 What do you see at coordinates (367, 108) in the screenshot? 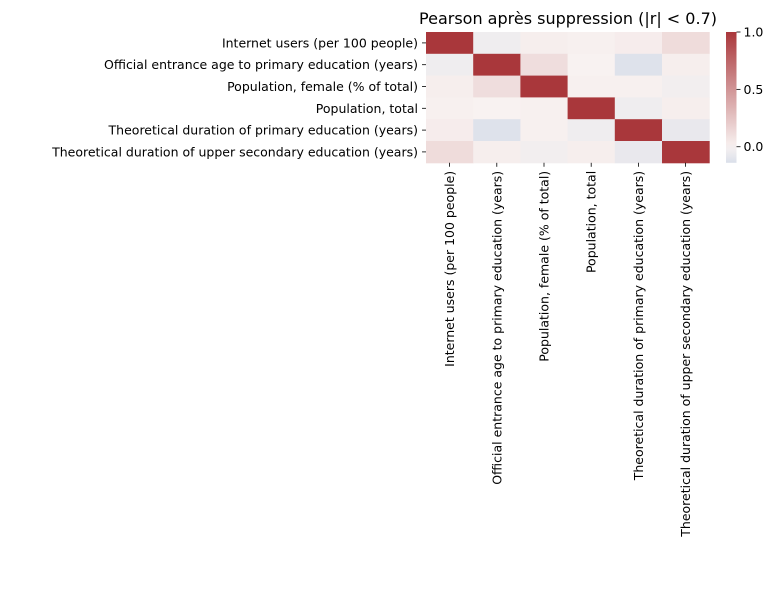
I see `row-label: Population, total` at bounding box center [367, 108].